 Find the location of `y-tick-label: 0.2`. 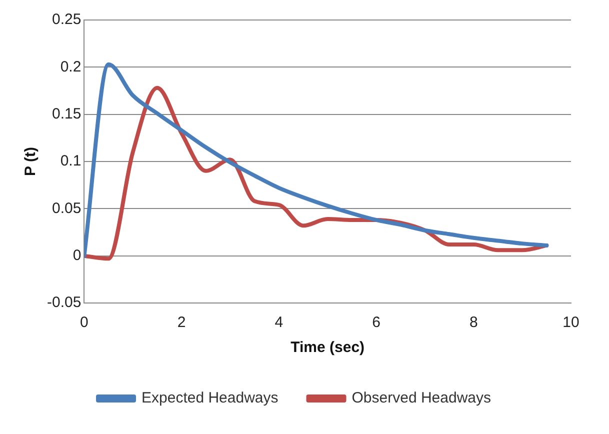

y-tick-label: 0.2 is located at coordinates (71, 67).